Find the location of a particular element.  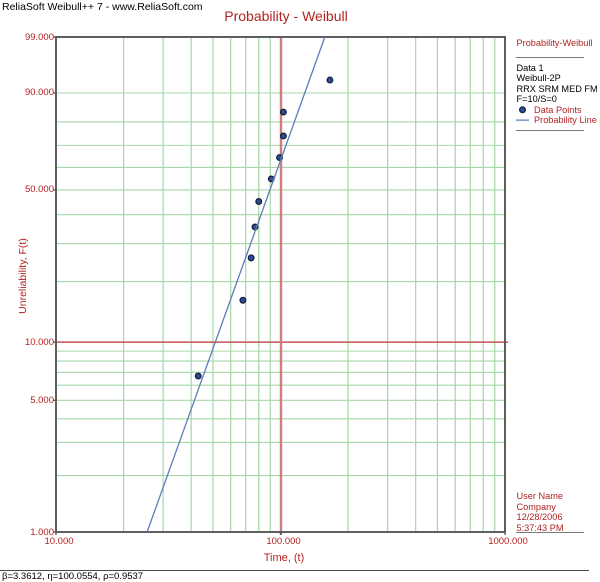

user-name-text: User Name is located at coordinates (539, 496).